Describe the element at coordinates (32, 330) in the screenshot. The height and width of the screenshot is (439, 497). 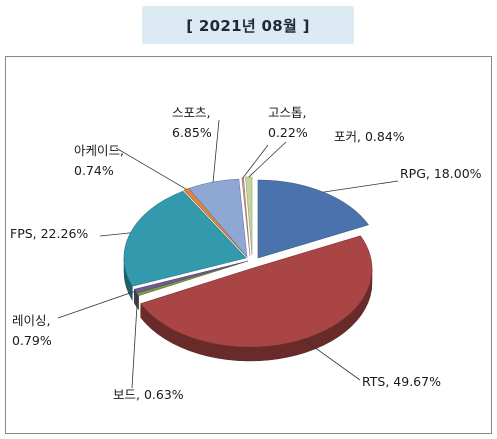
I see `data-label-4: 레이싱, 0.79%` at that location.